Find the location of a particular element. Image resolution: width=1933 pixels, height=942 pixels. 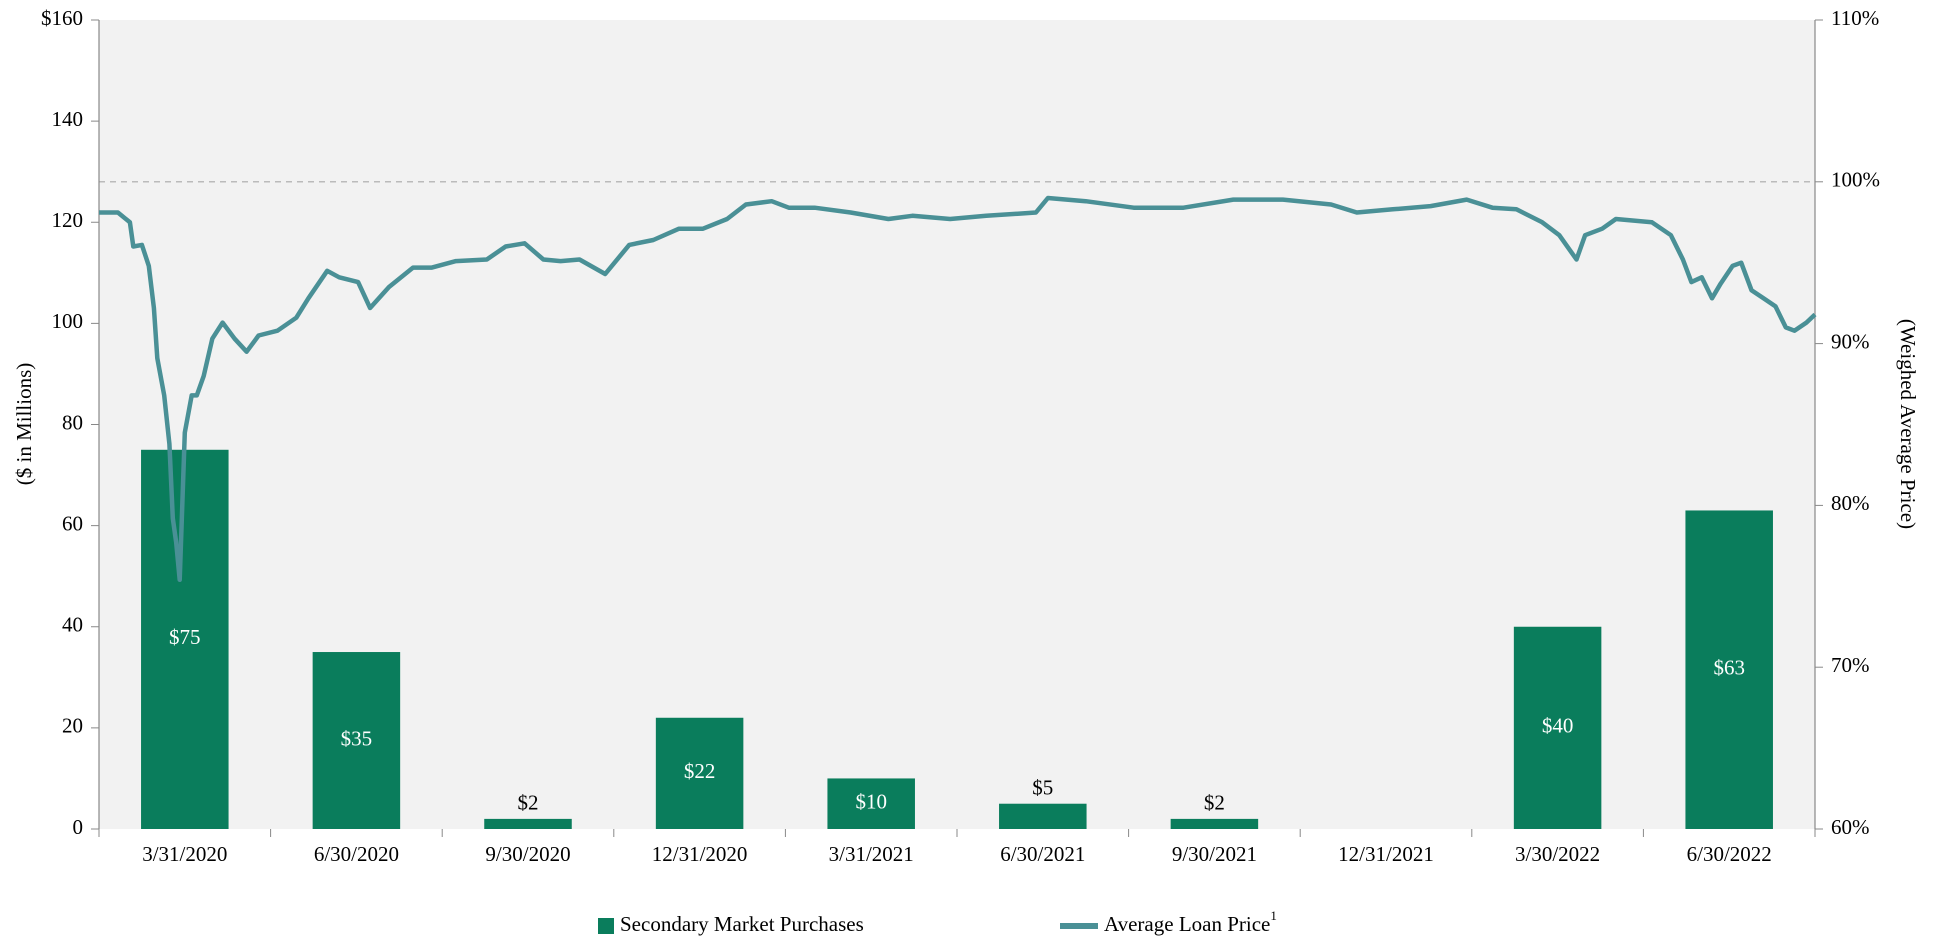

x-tick-label: 6/30/2020 is located at coordinates (356, 854).